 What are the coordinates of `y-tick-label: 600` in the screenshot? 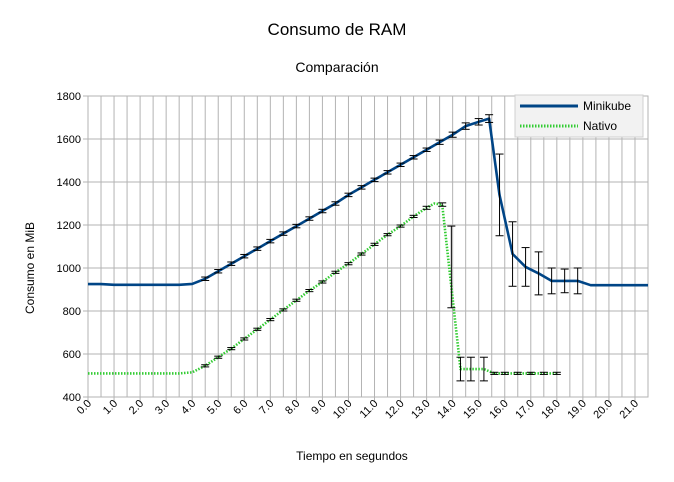 It's located at (72, 355).